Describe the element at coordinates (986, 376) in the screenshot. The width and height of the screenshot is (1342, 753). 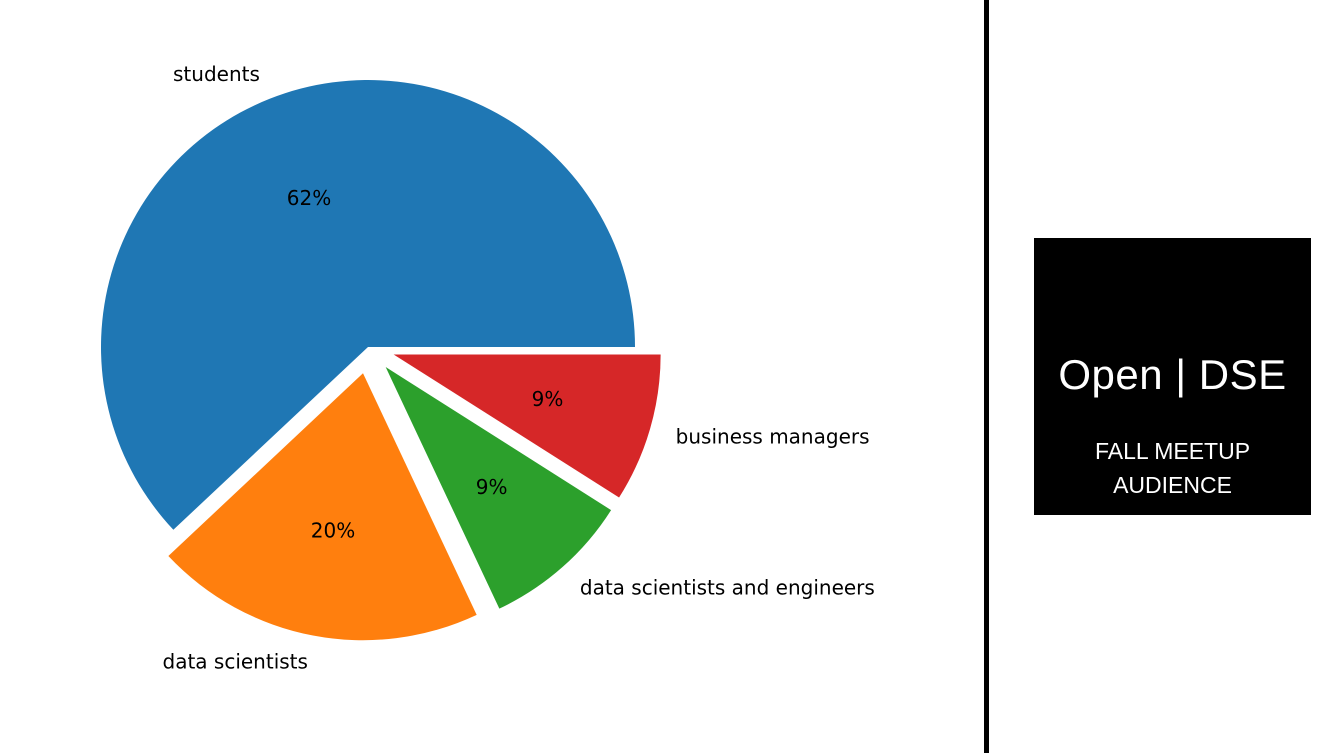
I see `vertical-divider` at that location.